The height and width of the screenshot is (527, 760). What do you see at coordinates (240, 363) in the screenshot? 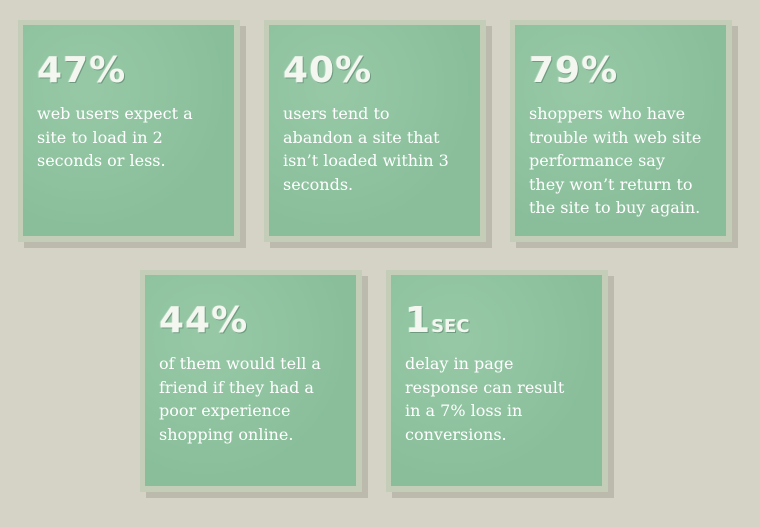
I see `description-line: of them would tell a` at bounding box center [240, 363].